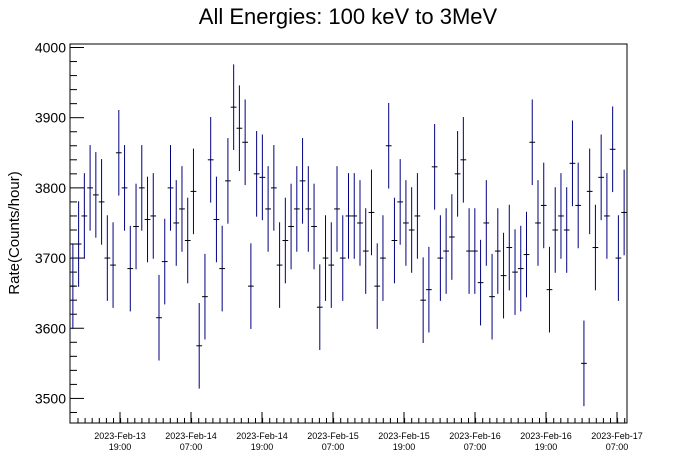 Image resolution: width=696 pixels, height=472 pixels. What do you see at coordinates (120, 436) in the screenshot?
I see `x-tick-date-label: 2023-Feb-13` at bounding box center [120, 436].